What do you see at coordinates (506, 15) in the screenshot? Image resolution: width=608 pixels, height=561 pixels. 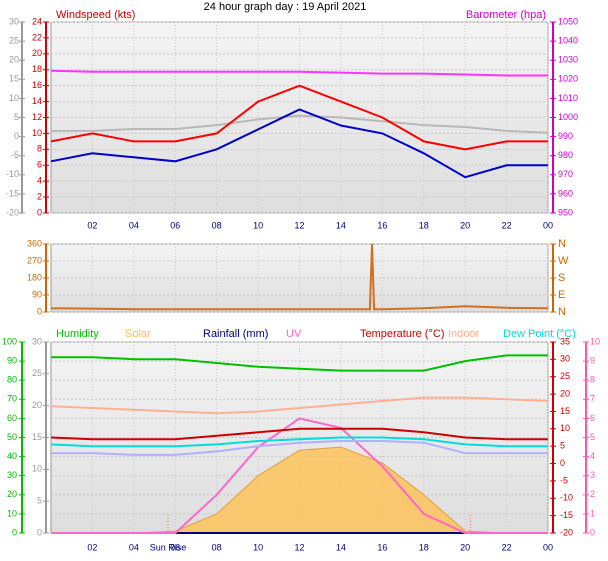 I see `y2-axis-label: Barometer (hpa)` at bounding box center [506, 15].